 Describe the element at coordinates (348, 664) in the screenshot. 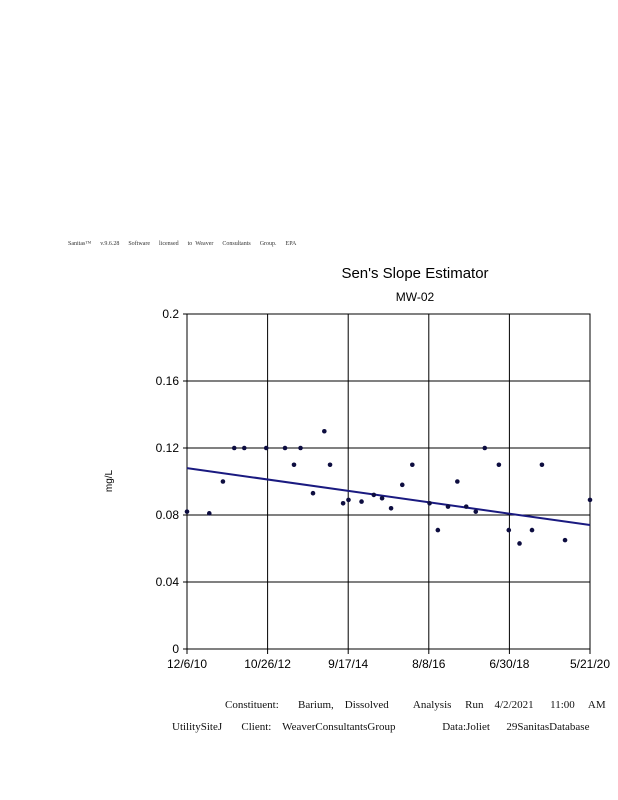

I see `x-tick-label: 9/17/14` at that location.